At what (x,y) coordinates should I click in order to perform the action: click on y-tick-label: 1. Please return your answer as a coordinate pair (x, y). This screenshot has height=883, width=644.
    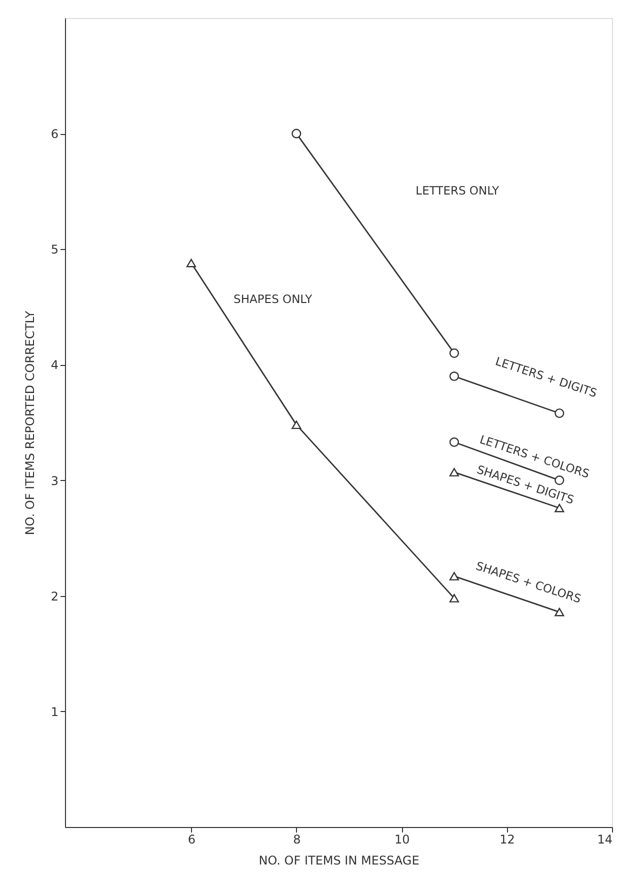
    Looking at the image, I should click on (54, 711).